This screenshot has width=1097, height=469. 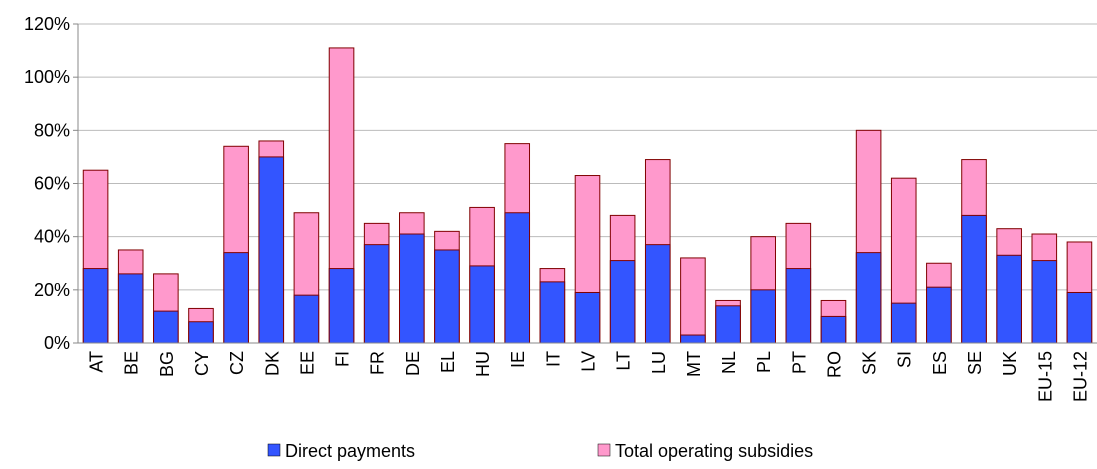 I want to click on x-tick-label: UK, so click(x=1010, y=363).